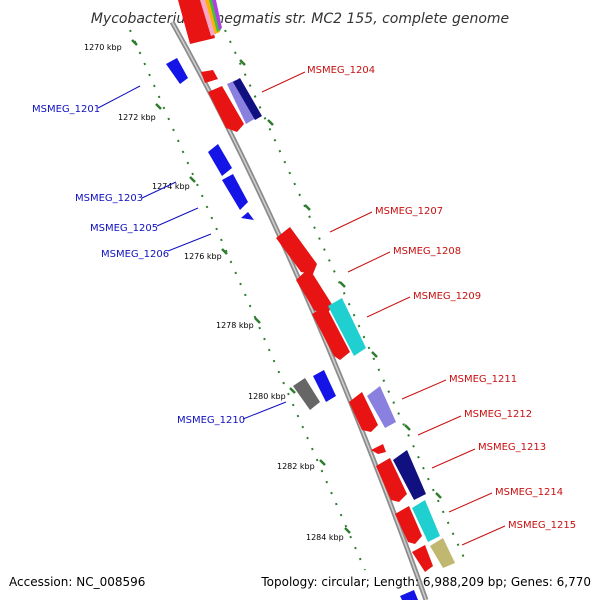  I want to click on gene-label: MSMEG_1213, so click(512, 447).